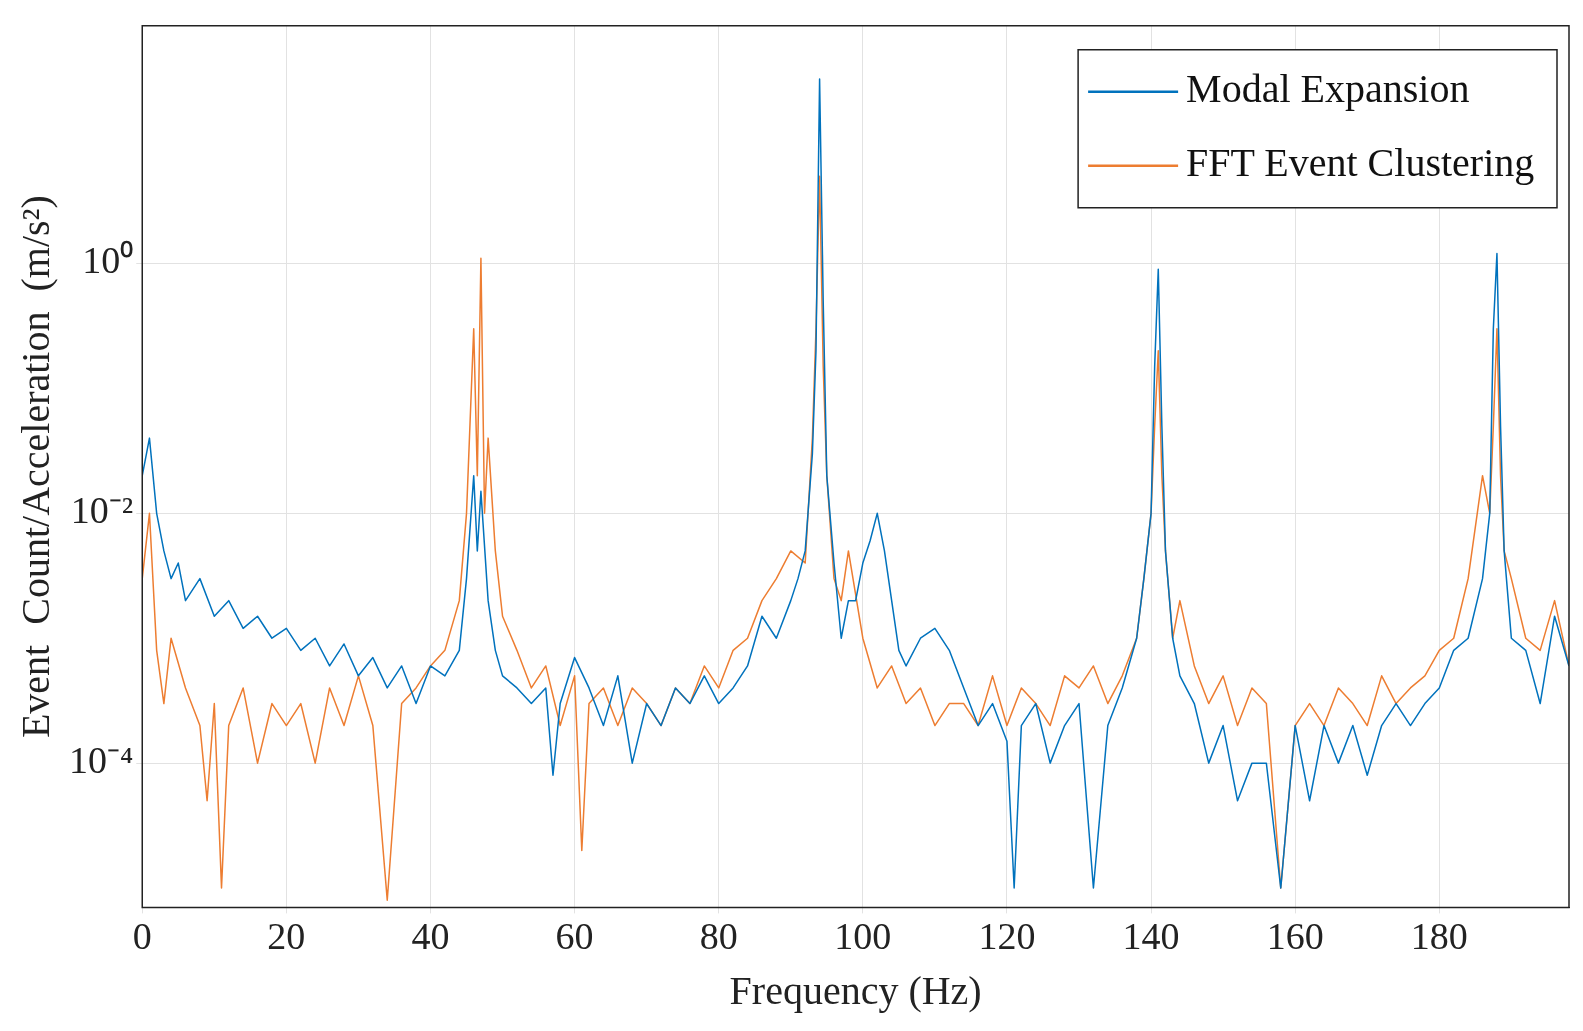 The width and height of the screenshot is (1583, 1031). I want to click on x-tick-label: 180, so click(1439, 936).